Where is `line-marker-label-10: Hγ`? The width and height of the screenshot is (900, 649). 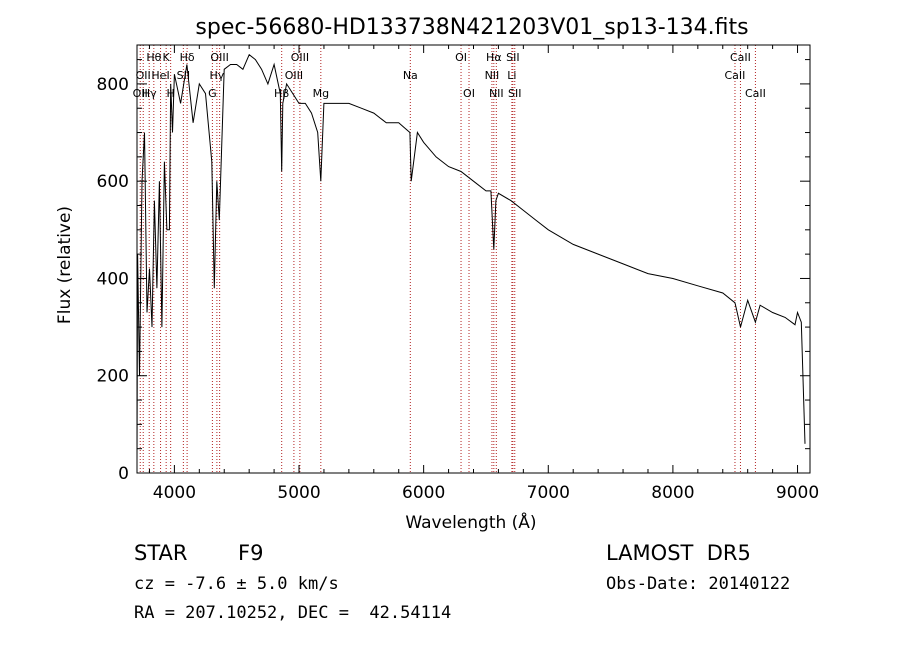
line-marker-label-10: Hγ is located at coordinates (216, 75).